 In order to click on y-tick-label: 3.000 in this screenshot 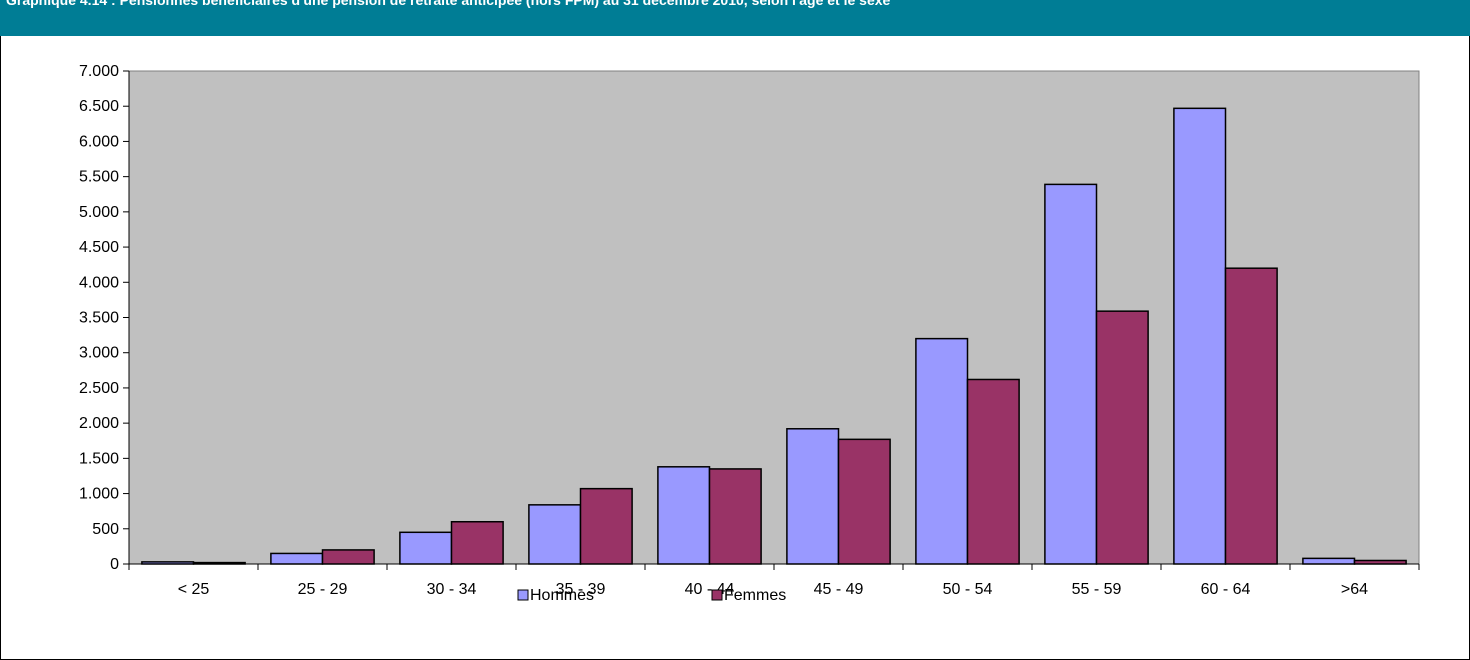, I will do `click(99, 353)`.